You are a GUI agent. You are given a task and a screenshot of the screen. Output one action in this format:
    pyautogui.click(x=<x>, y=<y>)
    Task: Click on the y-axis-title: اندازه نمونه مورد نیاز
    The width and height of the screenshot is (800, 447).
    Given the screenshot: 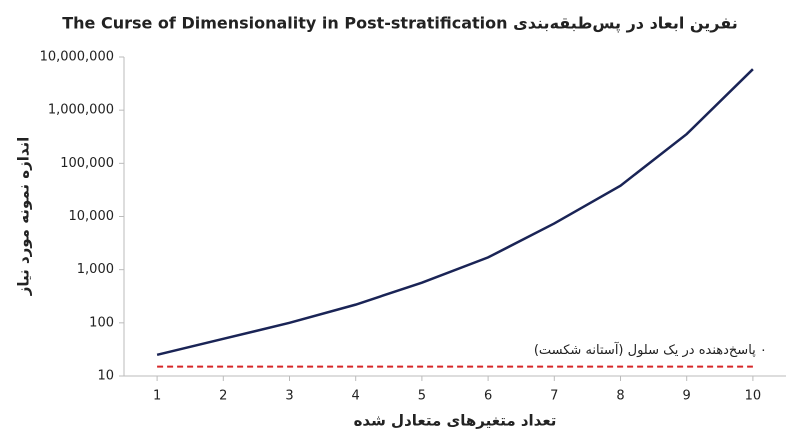 What is the action you would take?
    pyautogui.click(x=24, y=217)
    